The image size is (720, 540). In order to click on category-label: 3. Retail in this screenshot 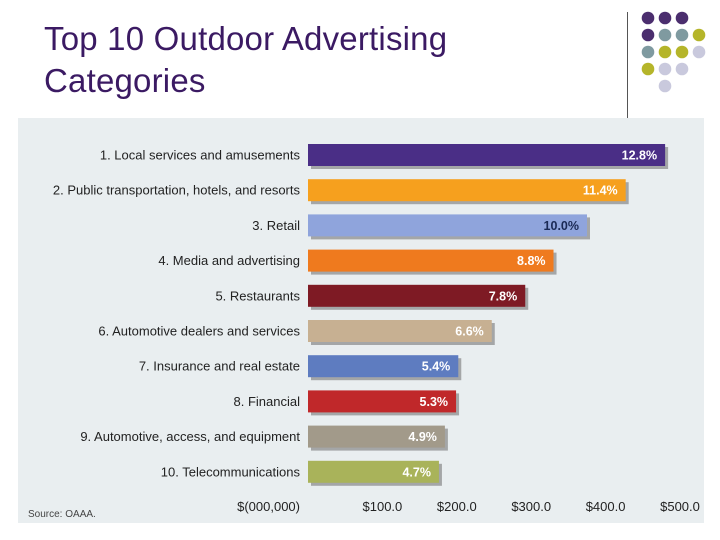, I will do `click(276, 225)`.